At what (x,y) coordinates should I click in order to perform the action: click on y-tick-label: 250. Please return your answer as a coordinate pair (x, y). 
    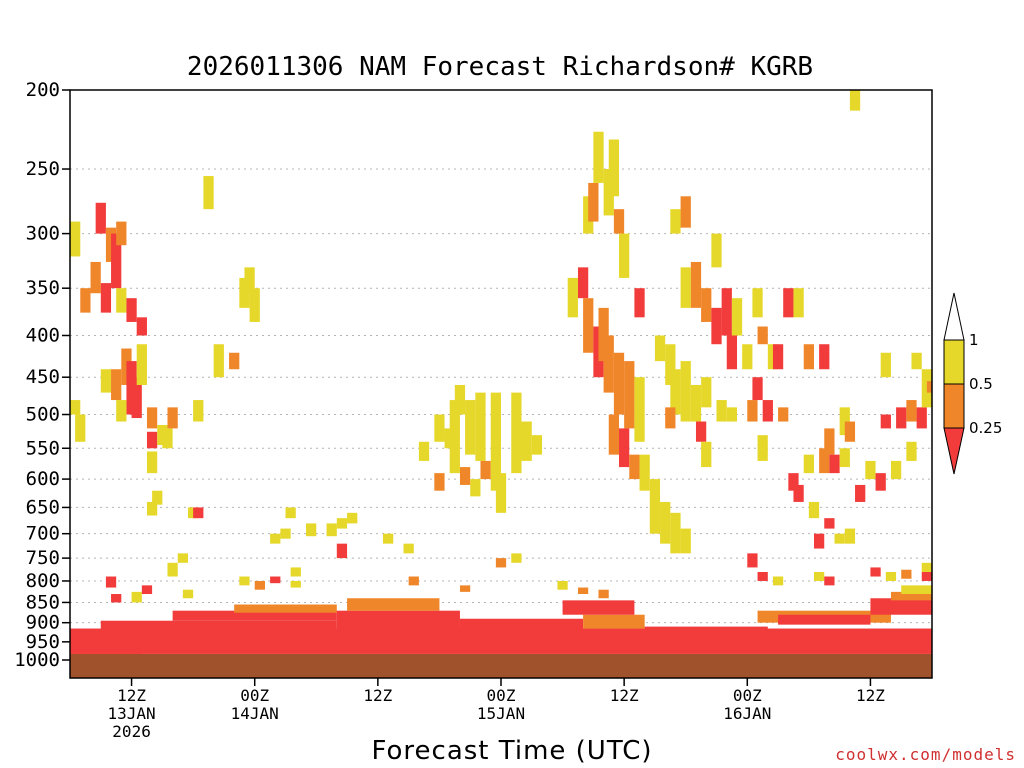
    Looking at the image, I should click on (43, 169).